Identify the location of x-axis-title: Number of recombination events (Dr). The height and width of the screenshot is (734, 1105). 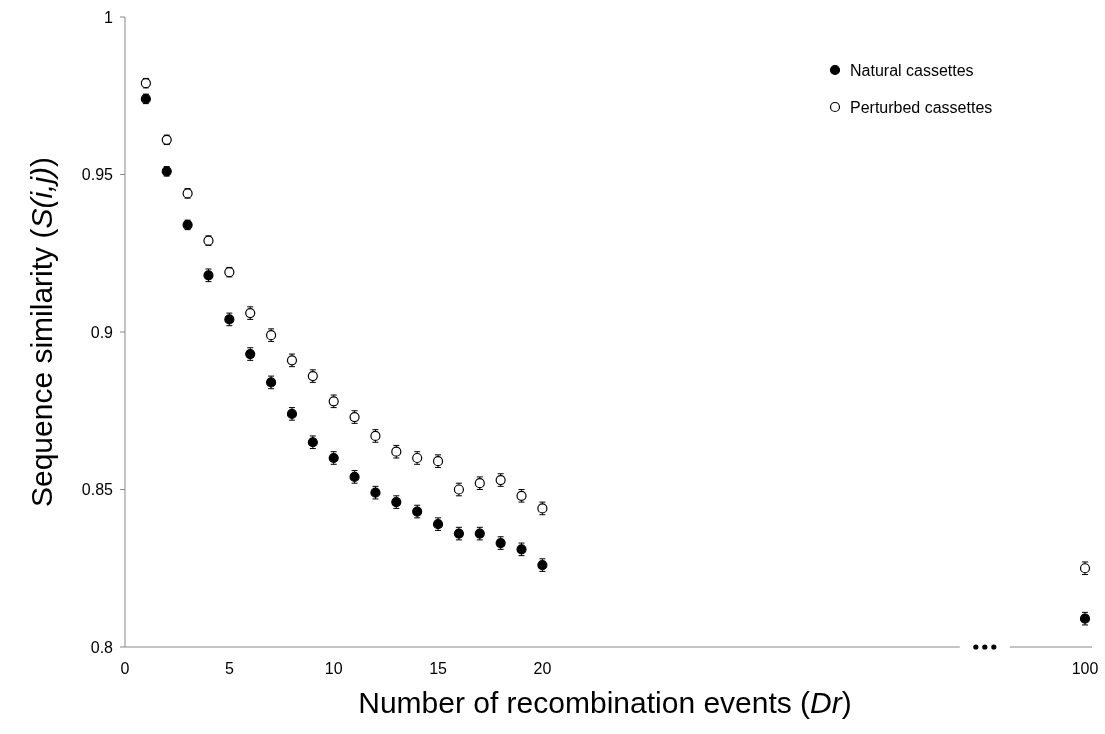
(605, 702).